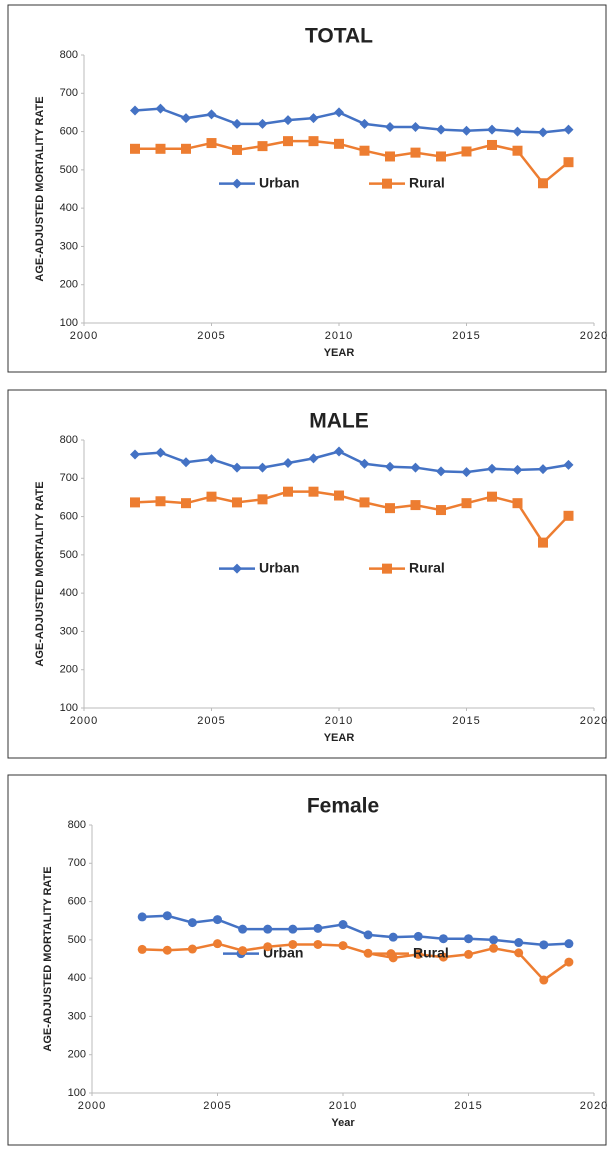 Image resolution: width=612 pixels, height=1153 pixels. What do you see at coordinates (343, 1123) in the screenshot?
I see `x-axis-title: Year` at bounding box center [343, 1123].